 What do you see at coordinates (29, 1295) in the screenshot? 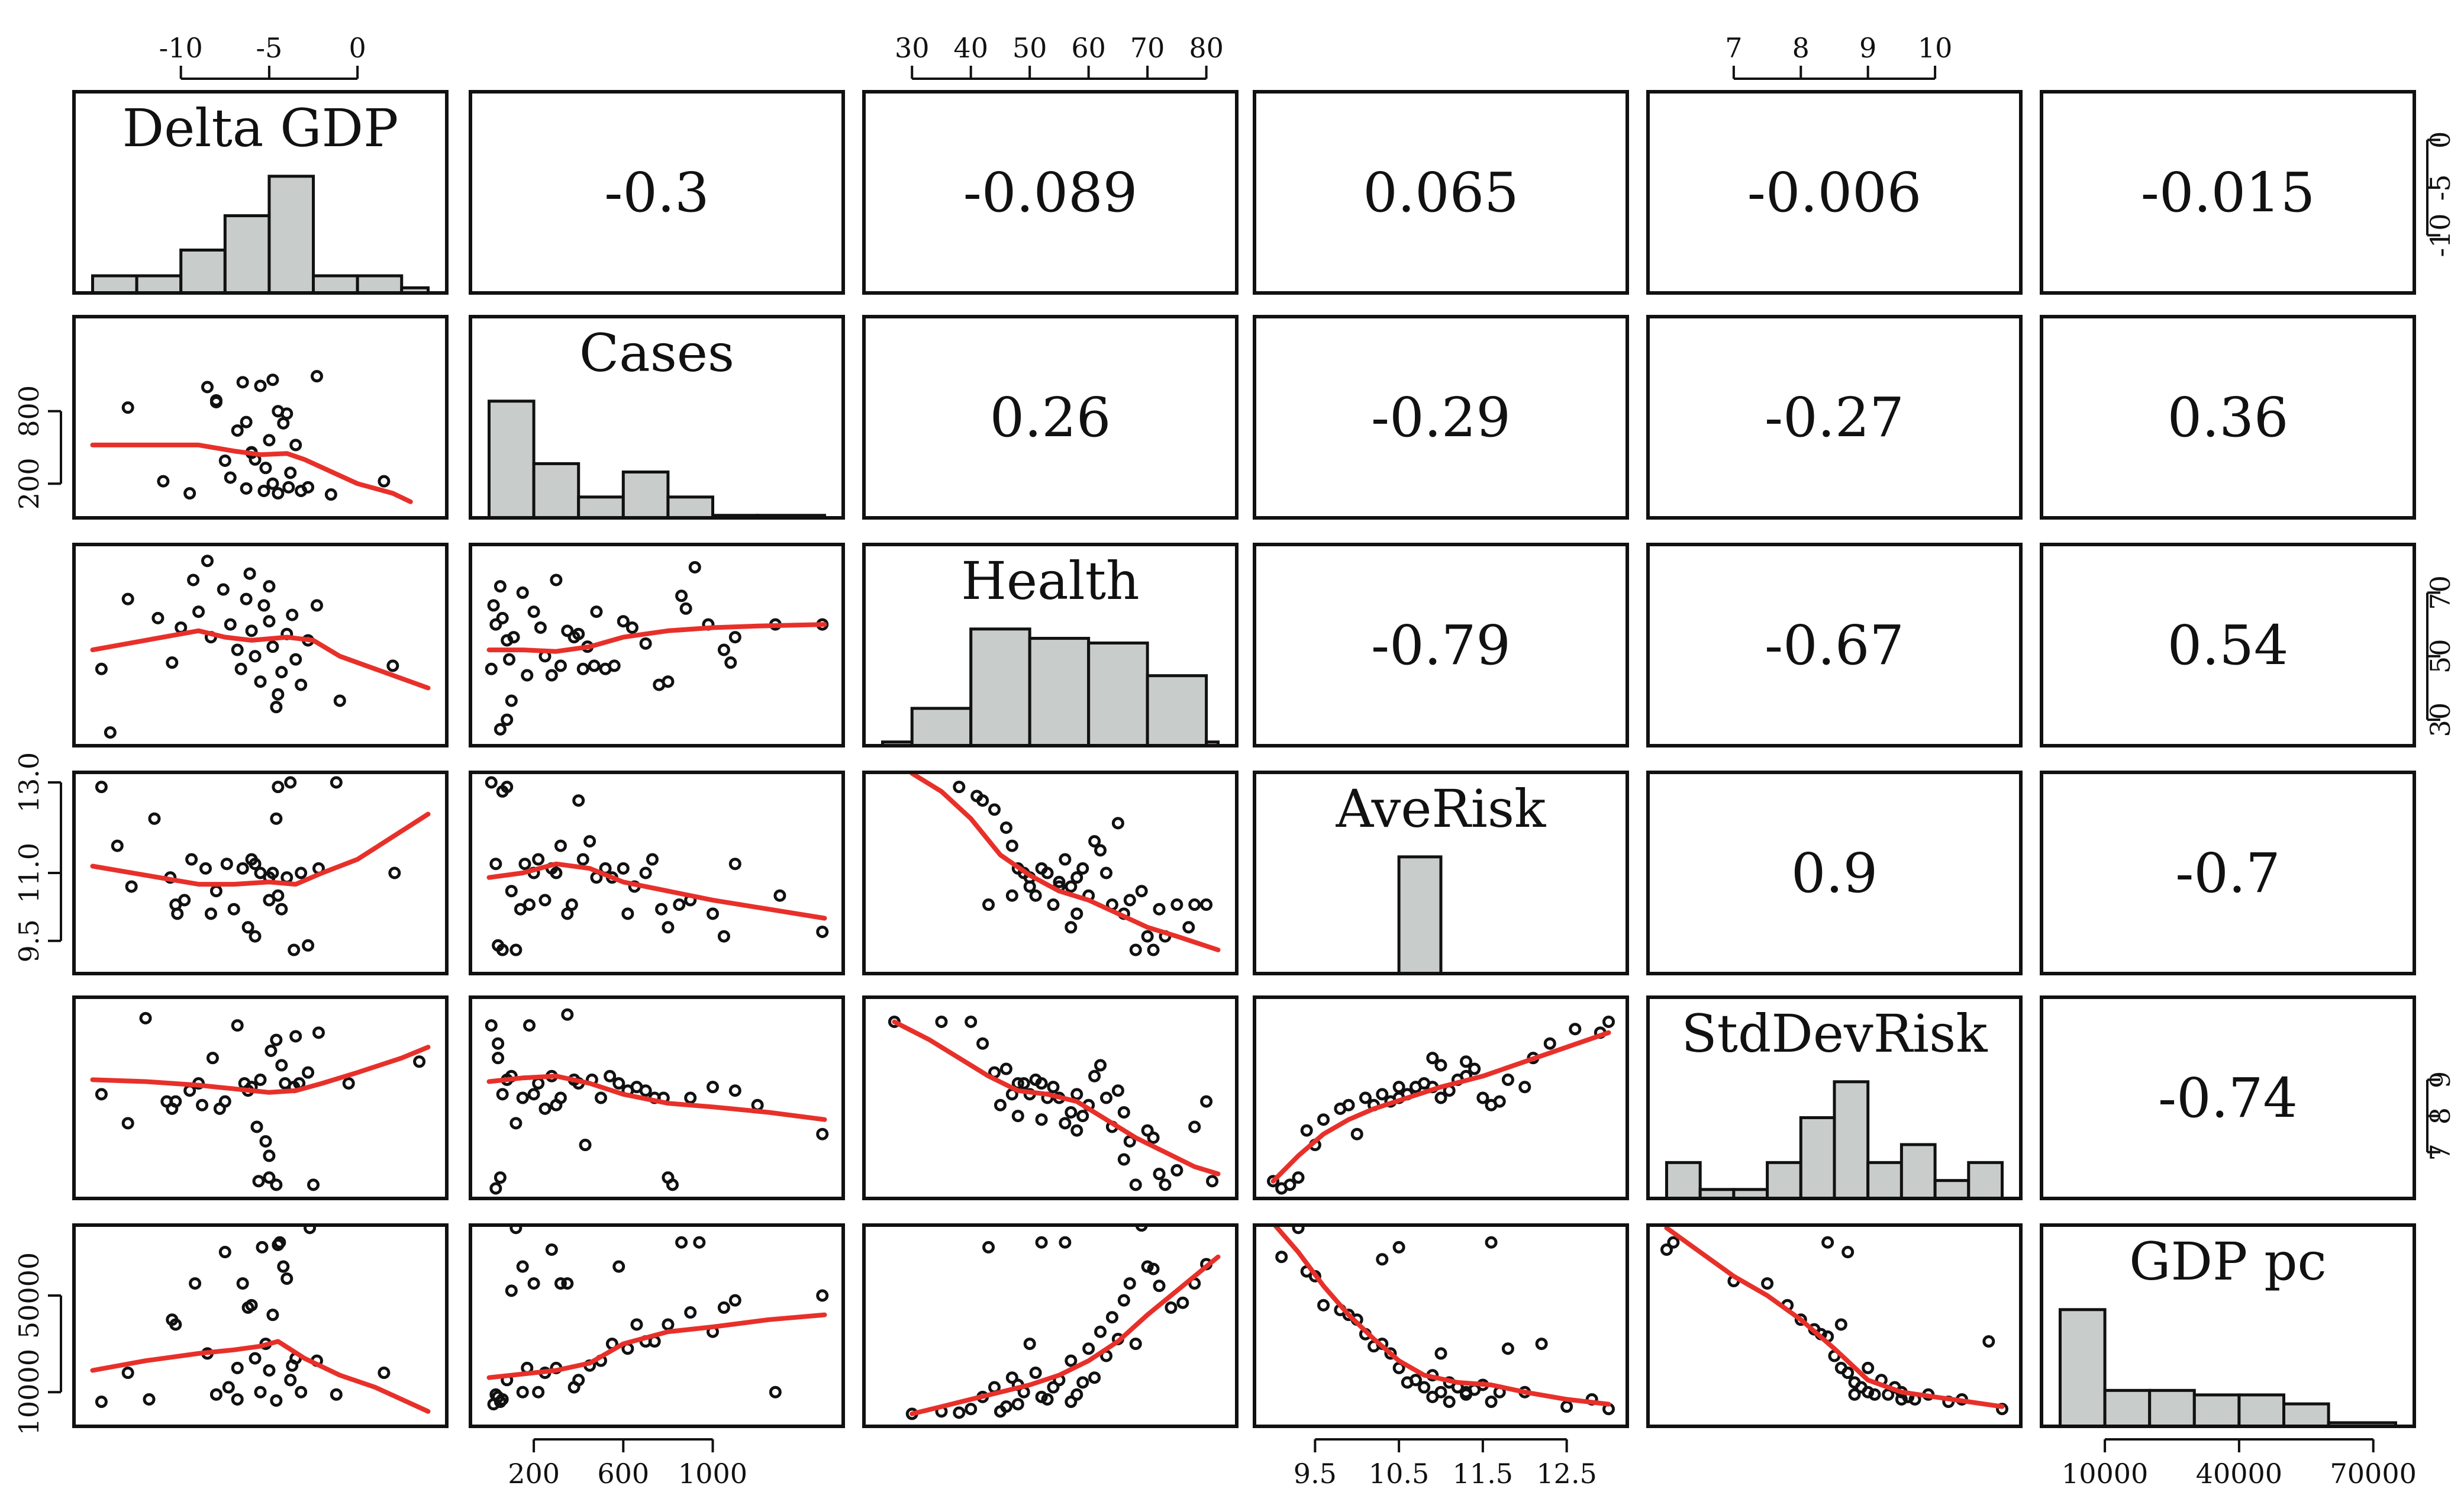
I see `tick-label: 50000` at bounding box center [29, 1295].